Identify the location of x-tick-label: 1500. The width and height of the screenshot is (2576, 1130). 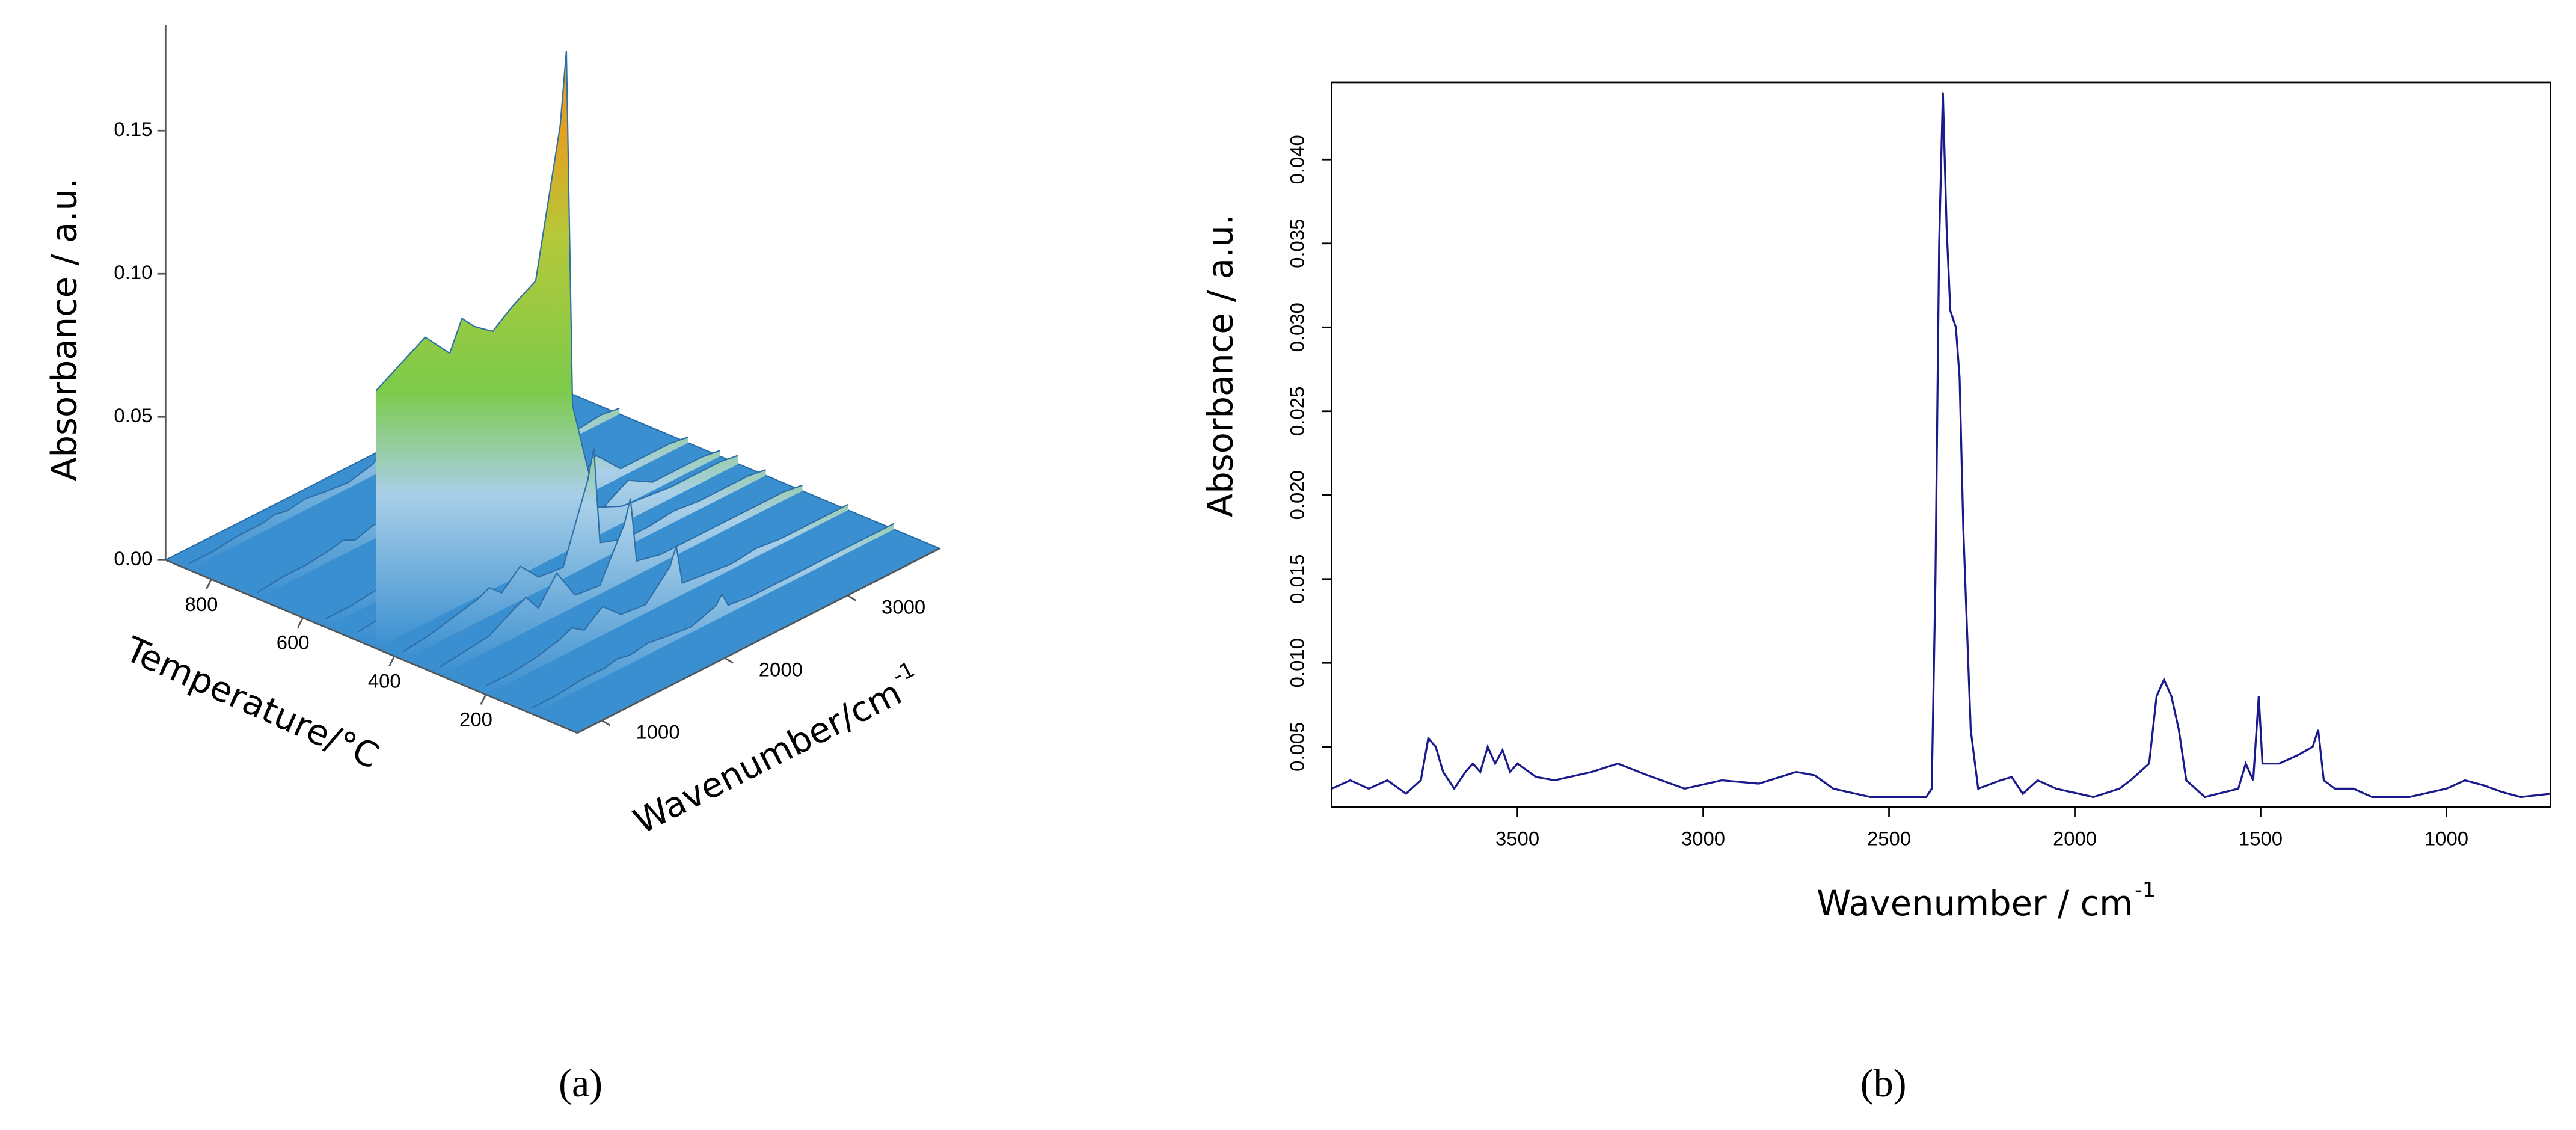
(2261, 839).